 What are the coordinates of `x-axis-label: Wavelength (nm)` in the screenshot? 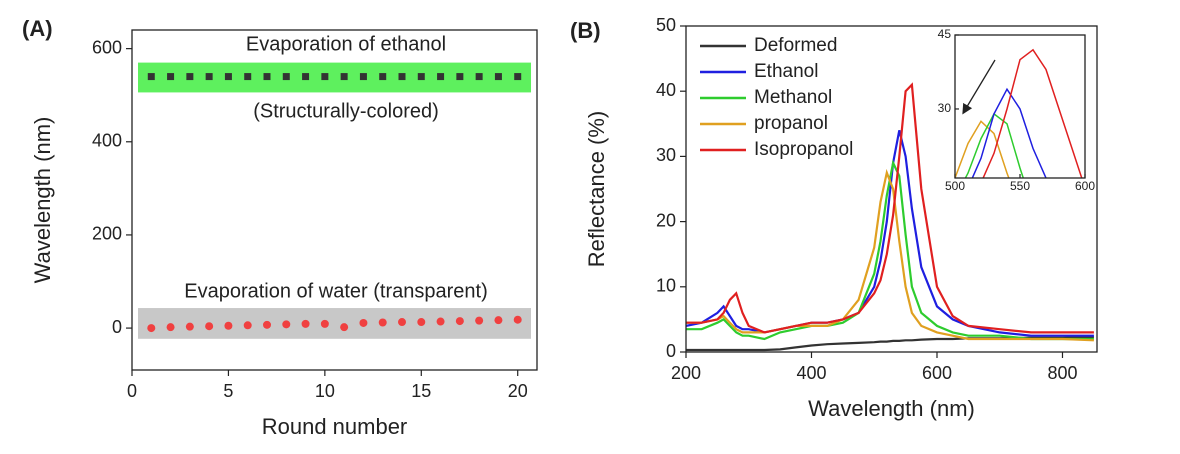 It's located at (891, 408).